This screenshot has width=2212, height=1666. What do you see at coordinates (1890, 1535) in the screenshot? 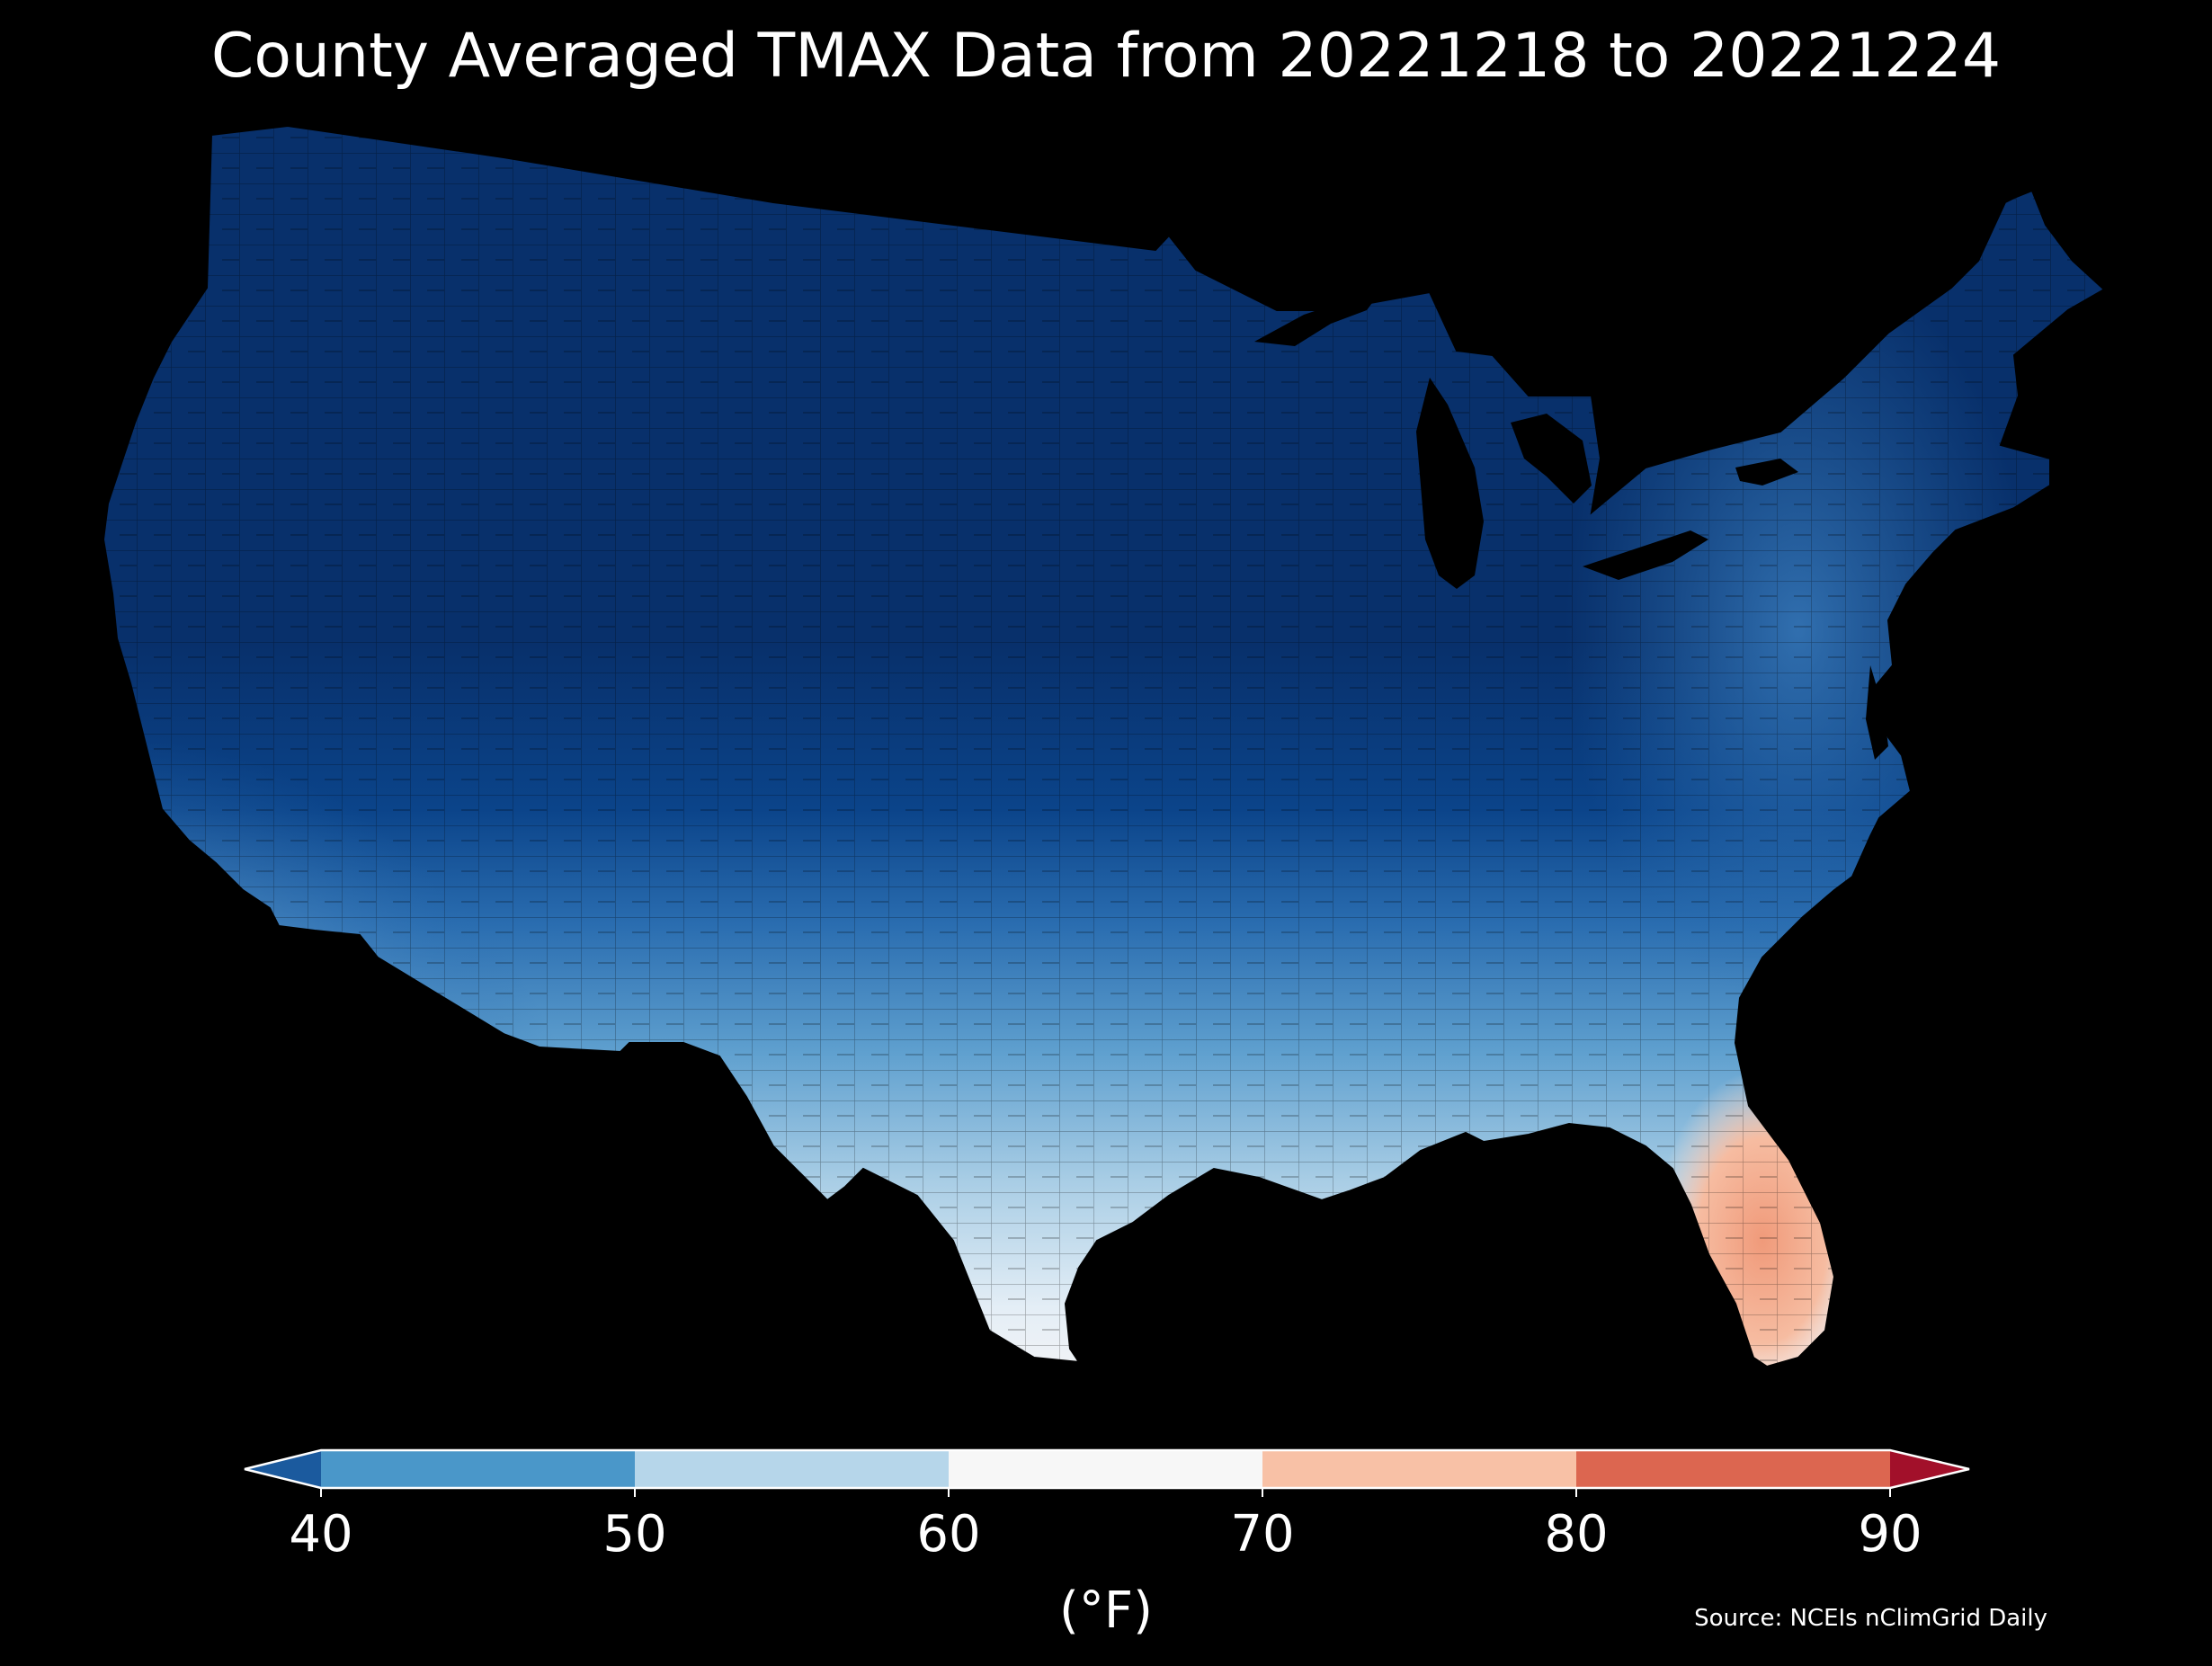
I see `colorbar-tick-label-90: 90` at bounding box center [1890, 1535].